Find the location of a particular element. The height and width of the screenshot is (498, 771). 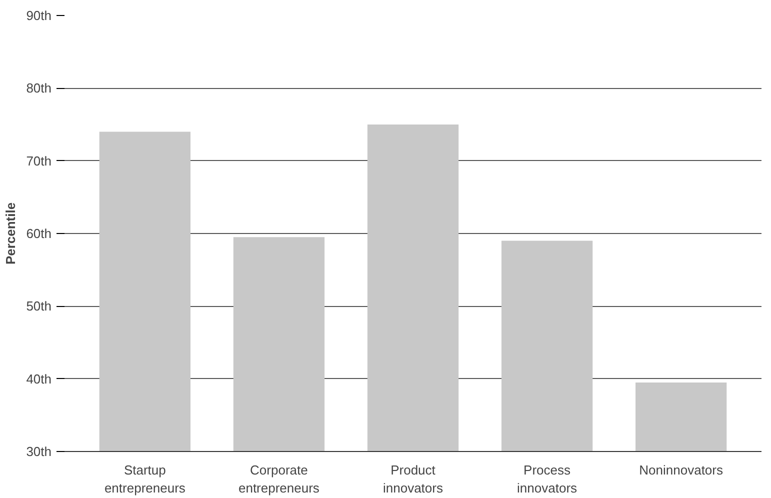

y-tick-label: 90th is located at coordinates (39, 15).